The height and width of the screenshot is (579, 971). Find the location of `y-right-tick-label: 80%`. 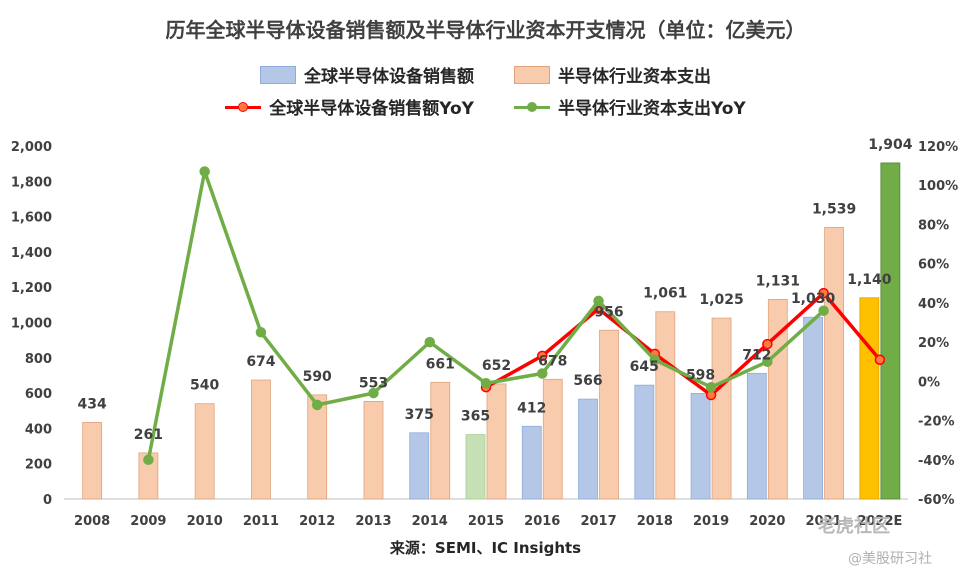

y-right-tick-label: 80% is located at coordinates (933, 225).